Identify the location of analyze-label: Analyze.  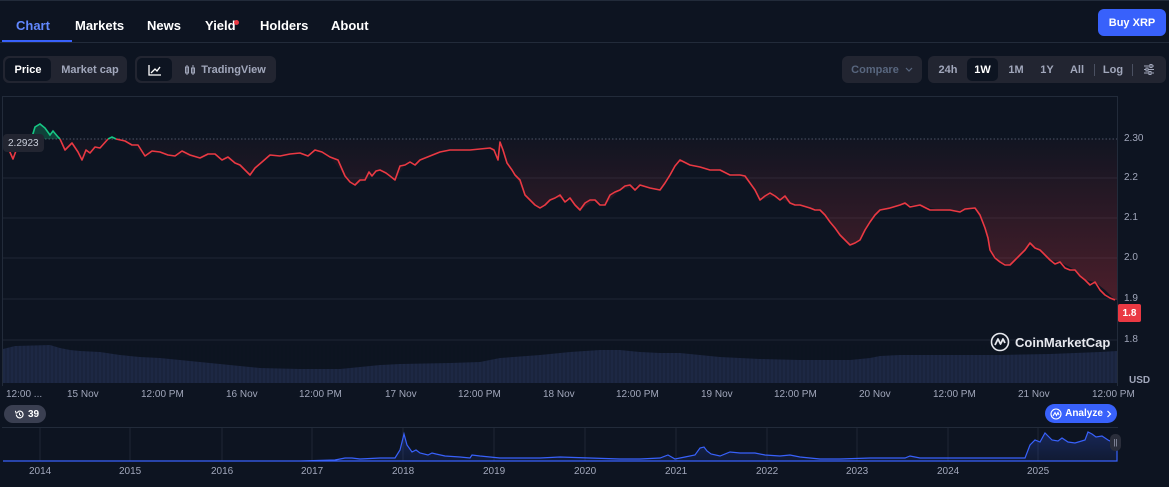
(1084, 413).